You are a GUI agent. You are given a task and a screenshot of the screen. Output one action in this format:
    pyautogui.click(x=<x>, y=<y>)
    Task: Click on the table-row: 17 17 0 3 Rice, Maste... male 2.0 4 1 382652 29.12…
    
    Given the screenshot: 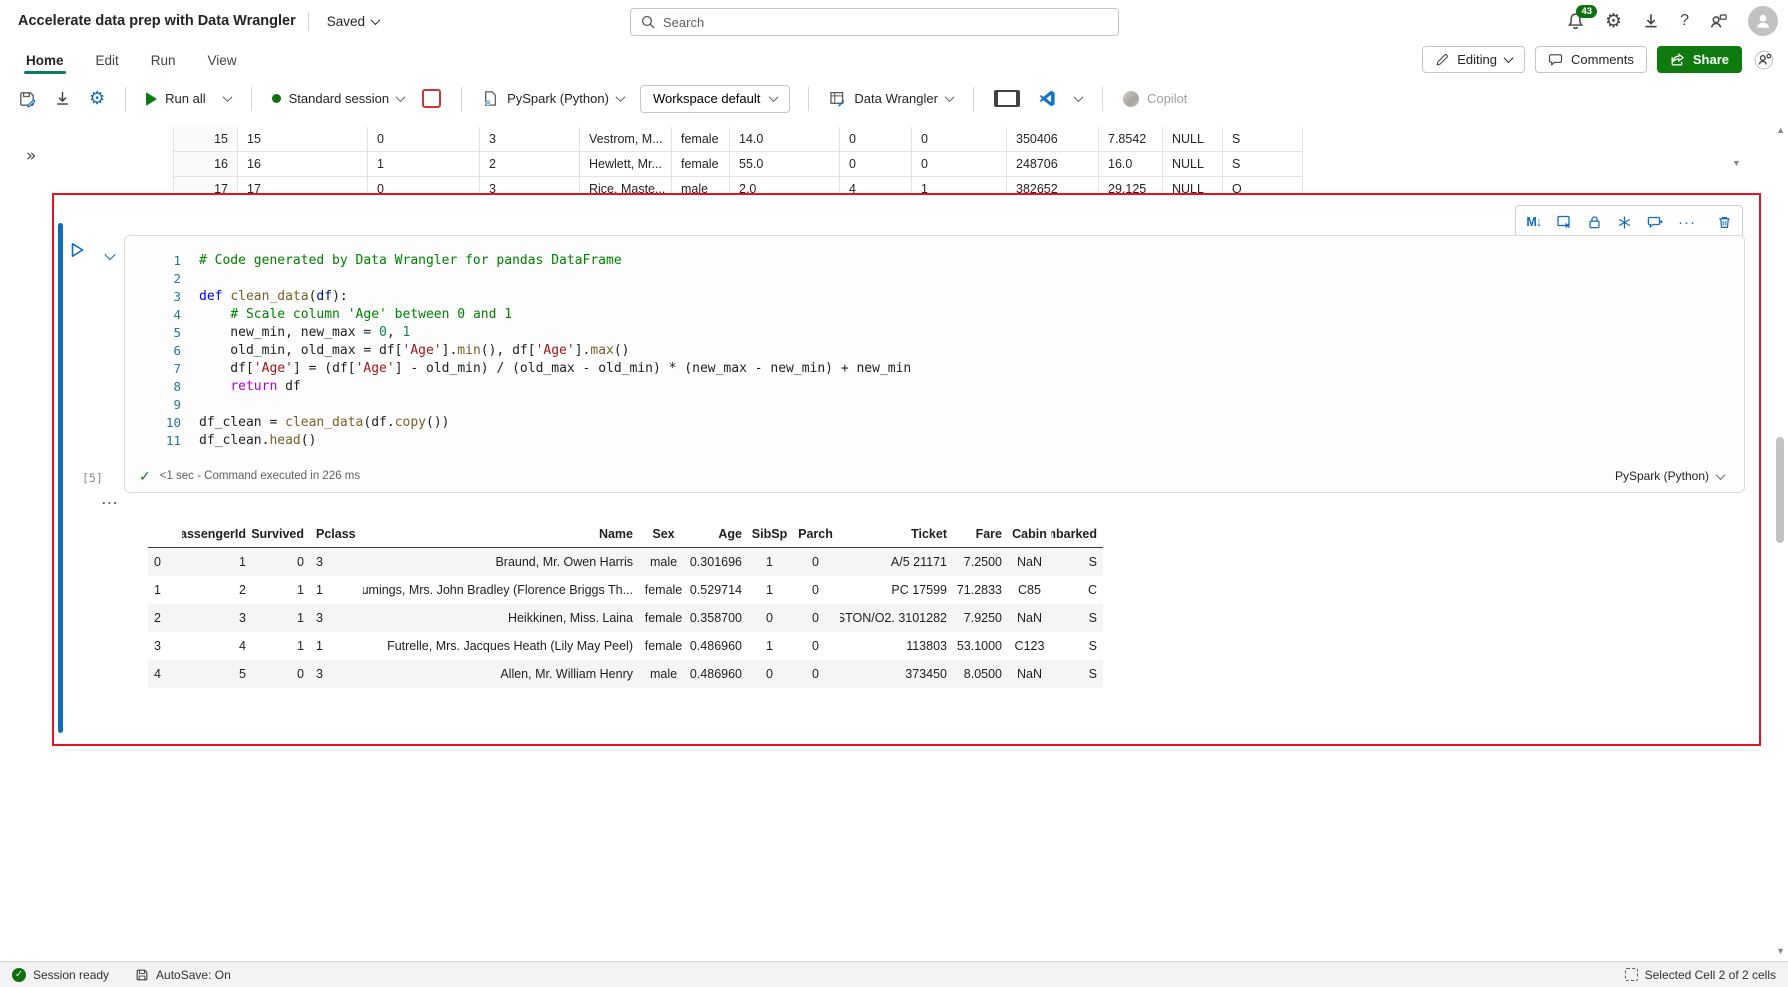 What is the action you would take?
    pyautogui.click(x=738, y=185)
    